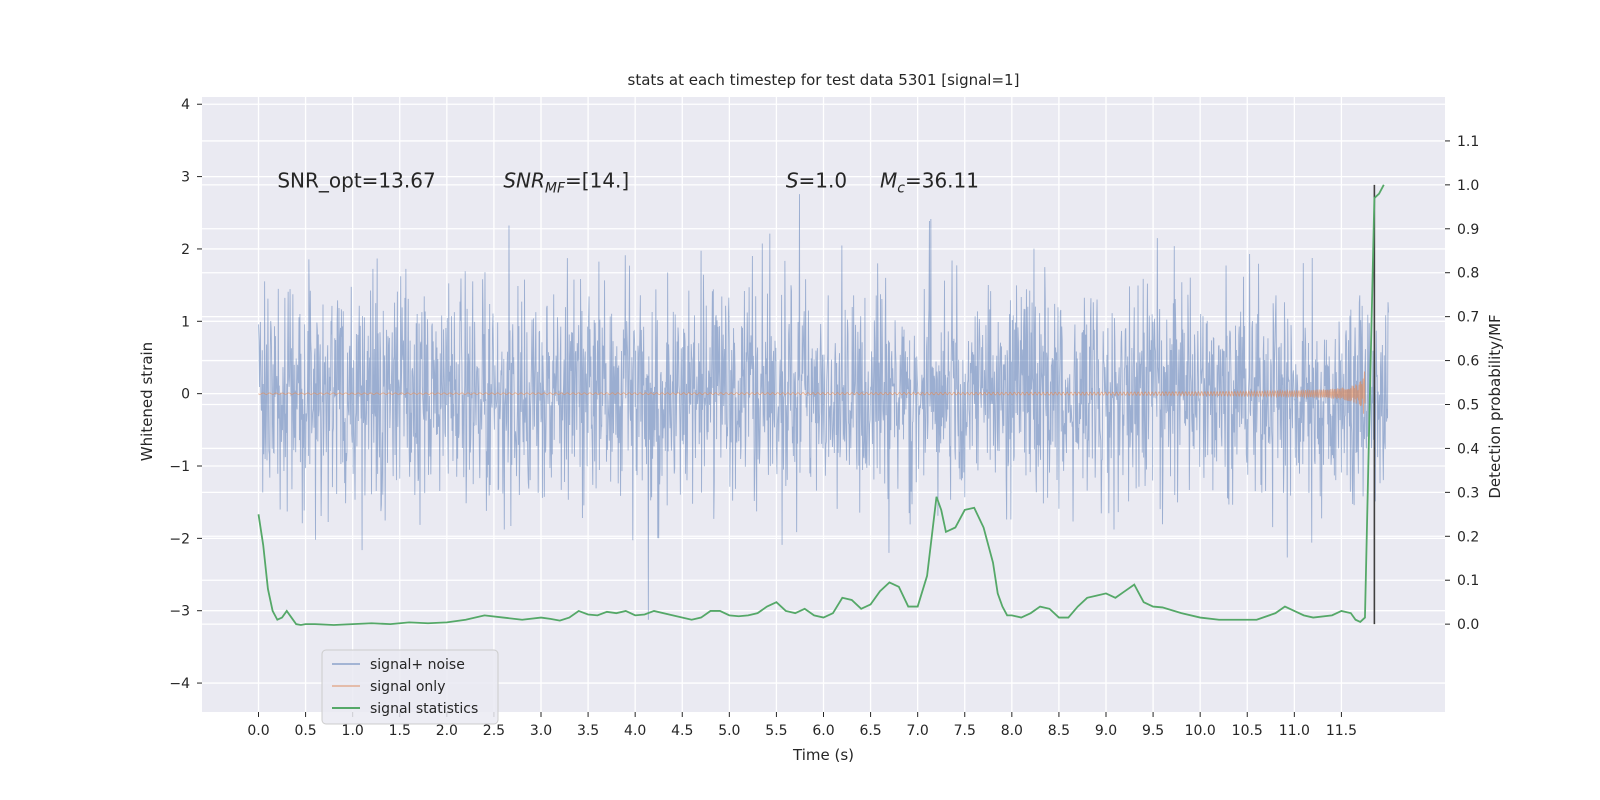 The width and height of the screenshot is (1600, 800). I want to click on y-left-tick-label: 0, so click(185, 395).